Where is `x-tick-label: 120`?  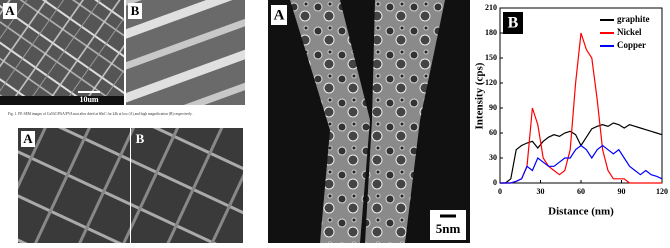 x-tick-label: 120 is located at coordinates (662, 191).